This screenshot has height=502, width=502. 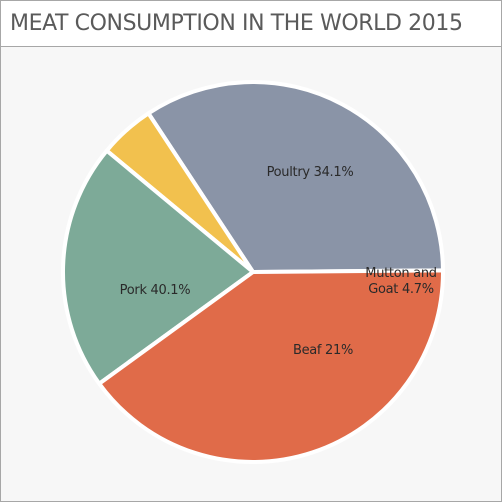 I want to click on slice-label-poultry: Poultry 34.1%, so click(x=310, y=172).